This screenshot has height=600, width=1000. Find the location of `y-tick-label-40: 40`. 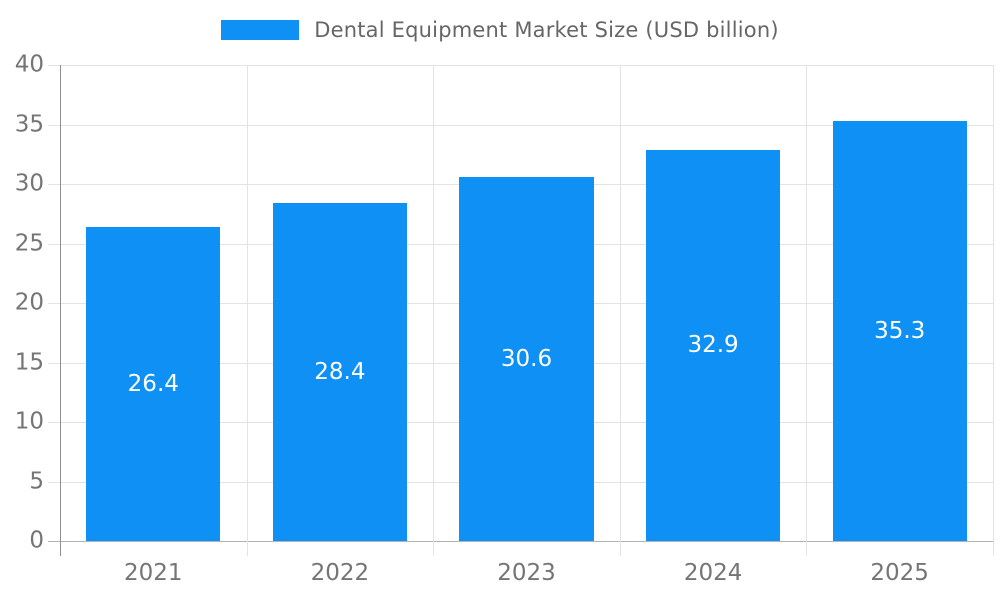

y-tick-label-40: 40 is located at coordinates (29, 64).